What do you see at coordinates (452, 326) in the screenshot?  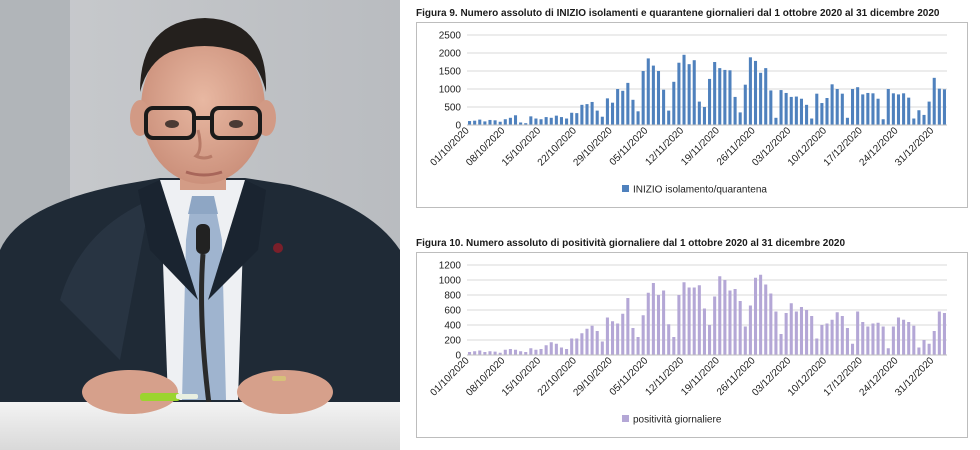 I see `positivita-y-tick-label: 400` at bounding box center [452, 326].